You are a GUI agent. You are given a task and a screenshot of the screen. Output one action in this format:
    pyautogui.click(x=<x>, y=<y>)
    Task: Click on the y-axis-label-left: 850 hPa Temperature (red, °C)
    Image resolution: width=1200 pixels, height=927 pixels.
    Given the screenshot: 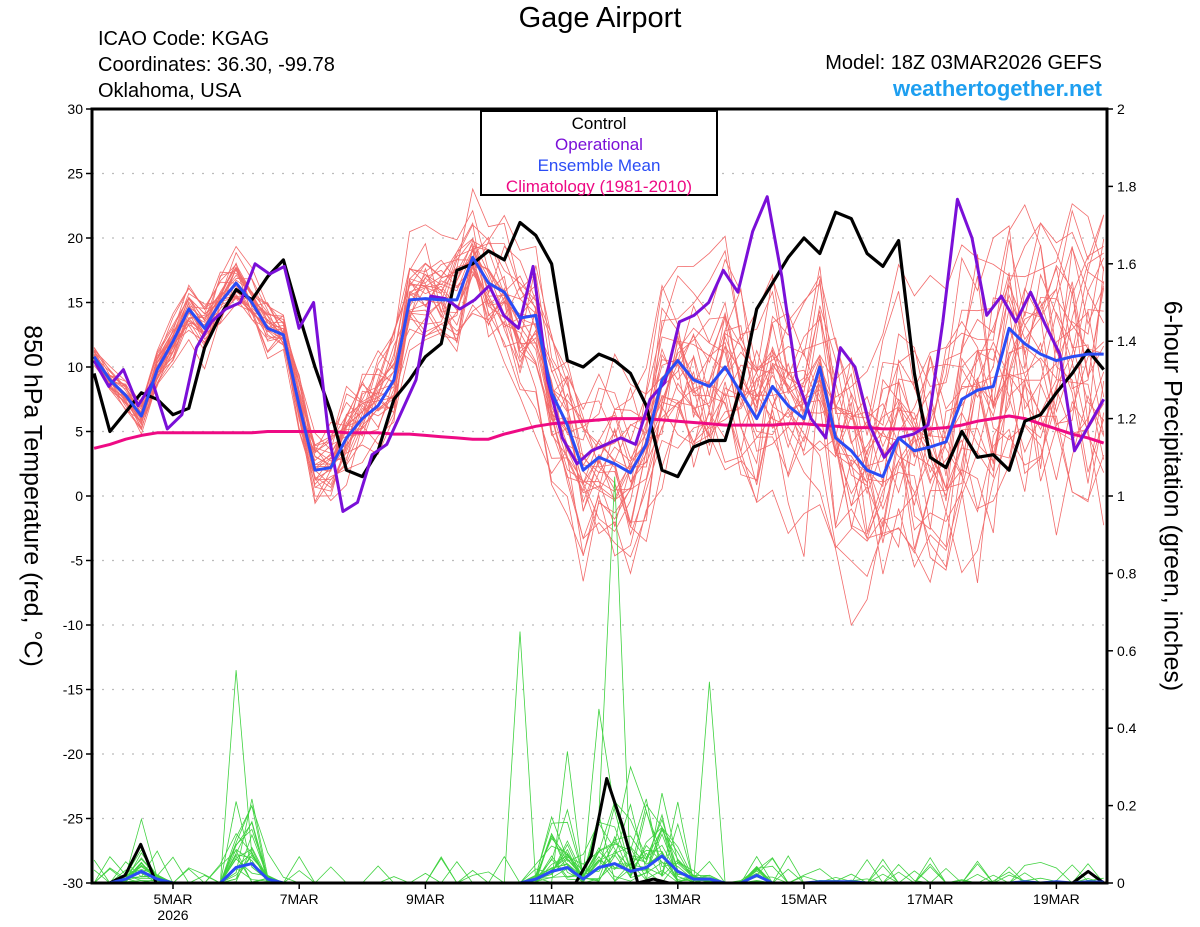 What is the action you would take?
    pyautogui.click(x=32, y=496)
    